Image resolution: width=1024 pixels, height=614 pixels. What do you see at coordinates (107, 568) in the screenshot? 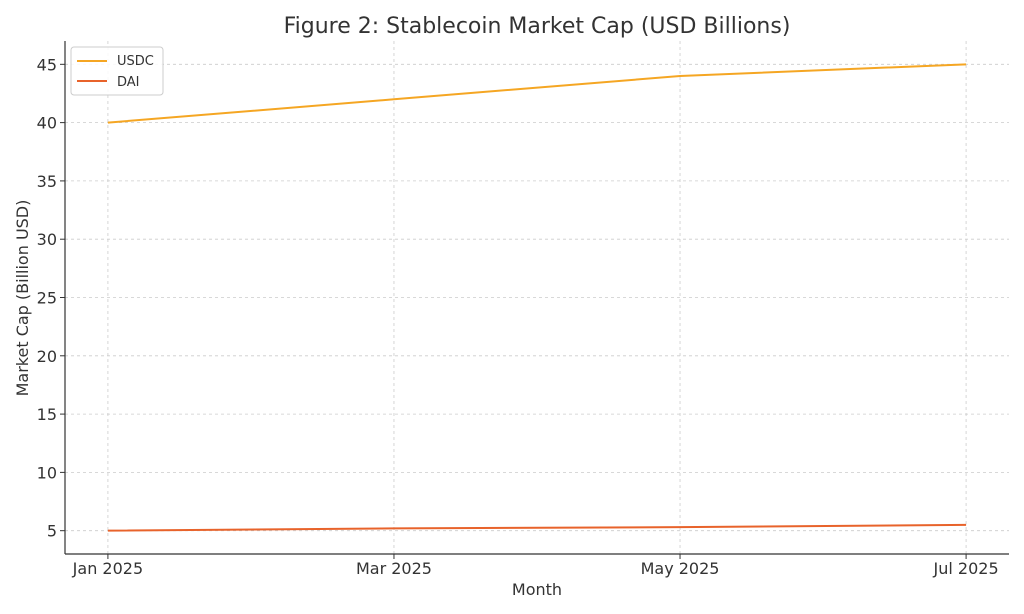
I see `x-tick-label: Jan 2025` at bounding box center [107, 568].